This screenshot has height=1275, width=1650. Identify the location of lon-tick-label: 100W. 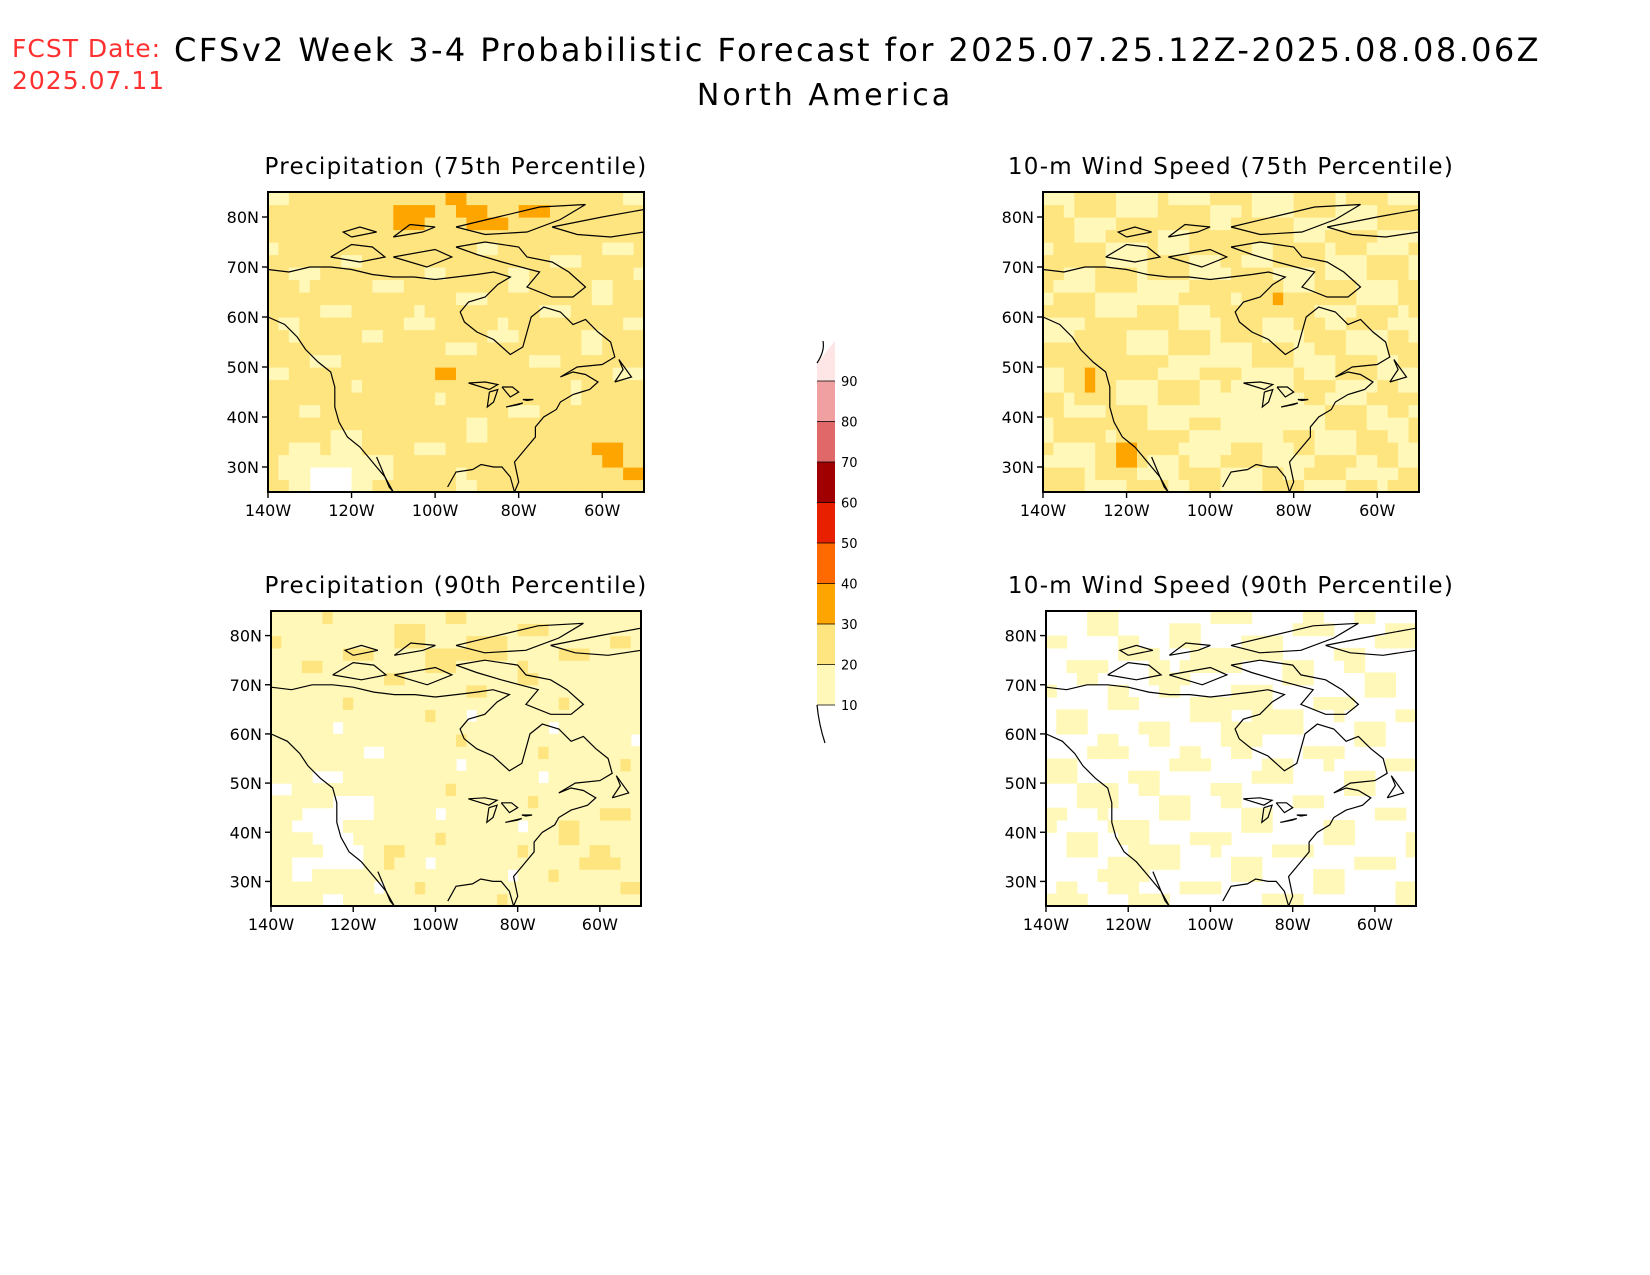
(435, 924).